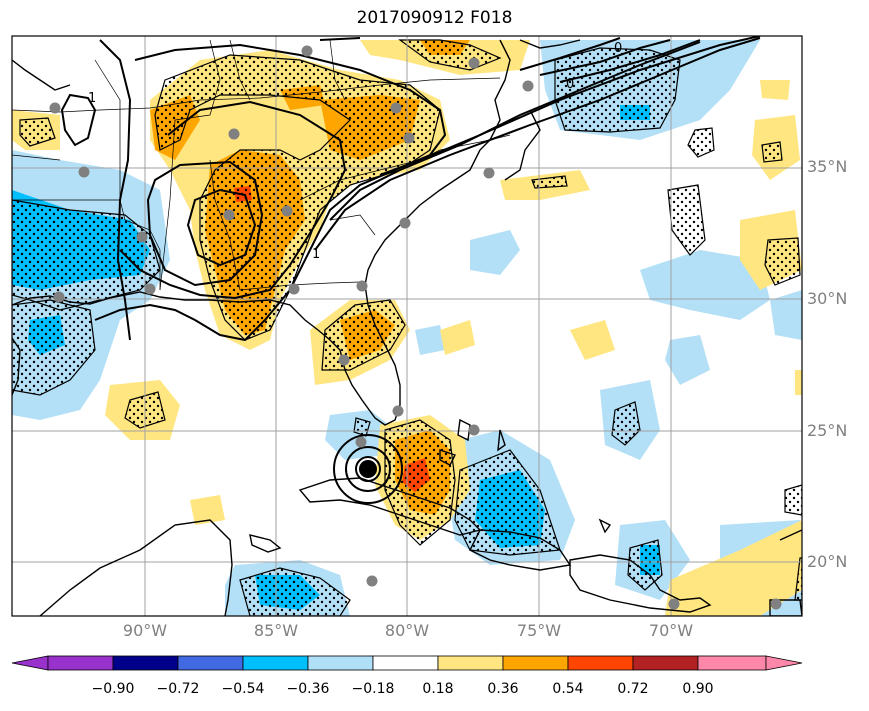  I want to click on lon-label: 90°W, so click(145, 630).